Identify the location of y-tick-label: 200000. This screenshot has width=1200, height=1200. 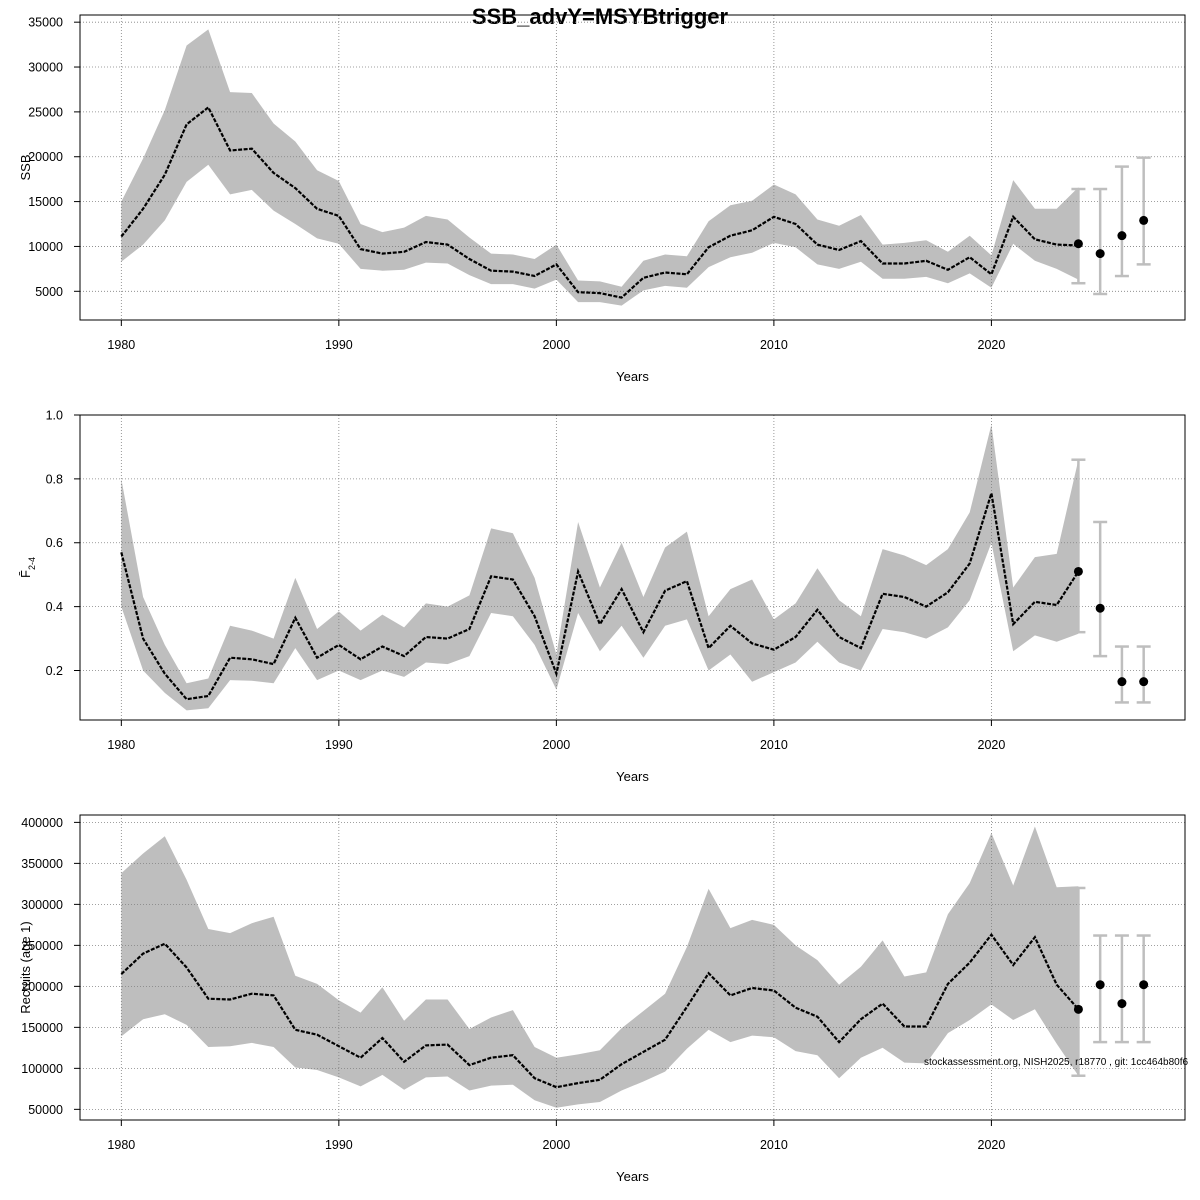
(42, 987).